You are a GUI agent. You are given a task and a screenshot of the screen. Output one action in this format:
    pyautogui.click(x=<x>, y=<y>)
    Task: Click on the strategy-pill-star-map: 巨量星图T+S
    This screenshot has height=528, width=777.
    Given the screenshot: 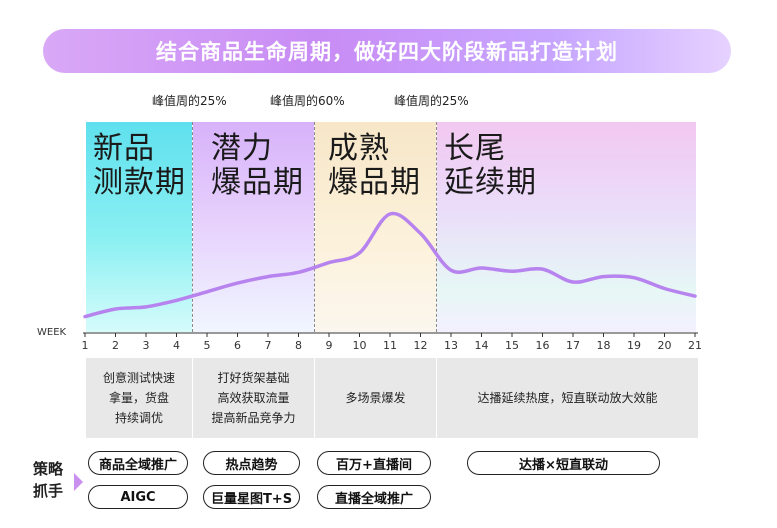 What is the action you would take?
    pyautogui.click(x=251, y=497)
    